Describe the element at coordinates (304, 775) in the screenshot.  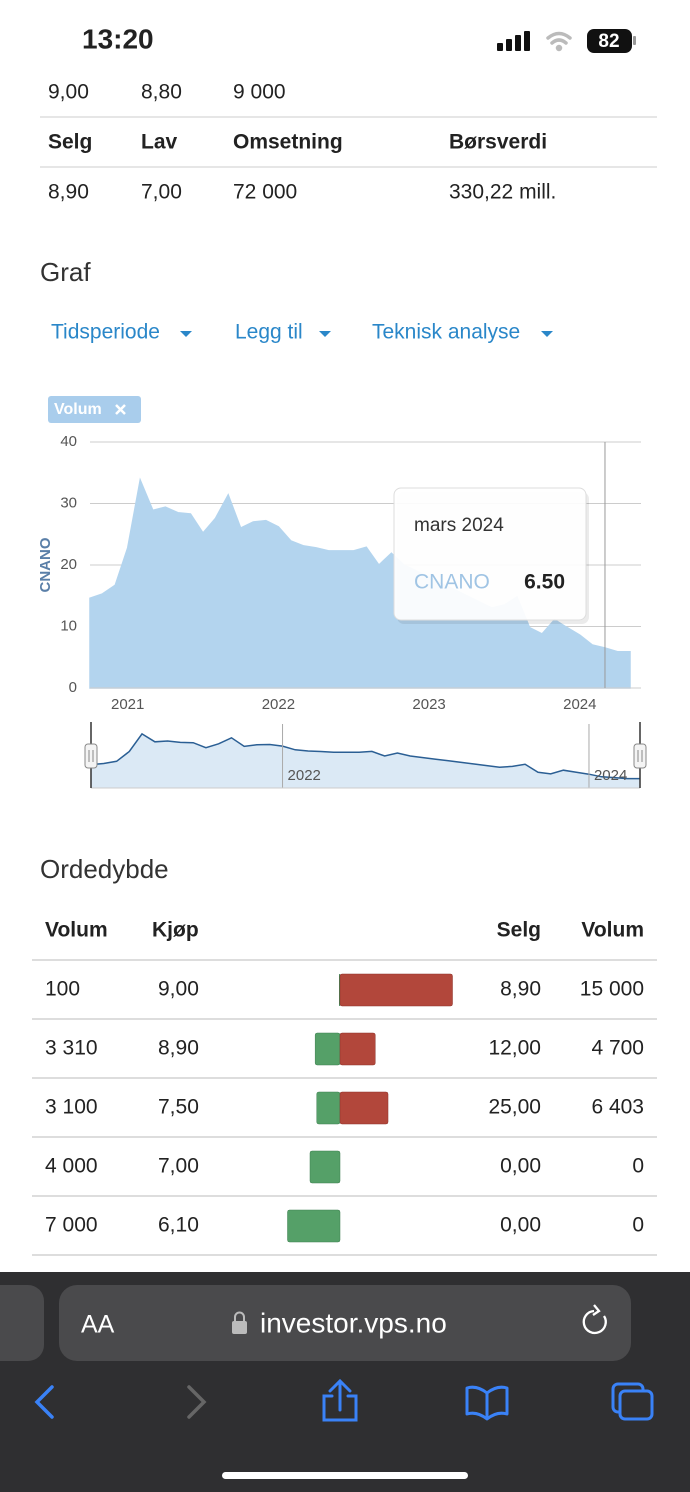
I see `navigator-tick-label: 2022` at that location.